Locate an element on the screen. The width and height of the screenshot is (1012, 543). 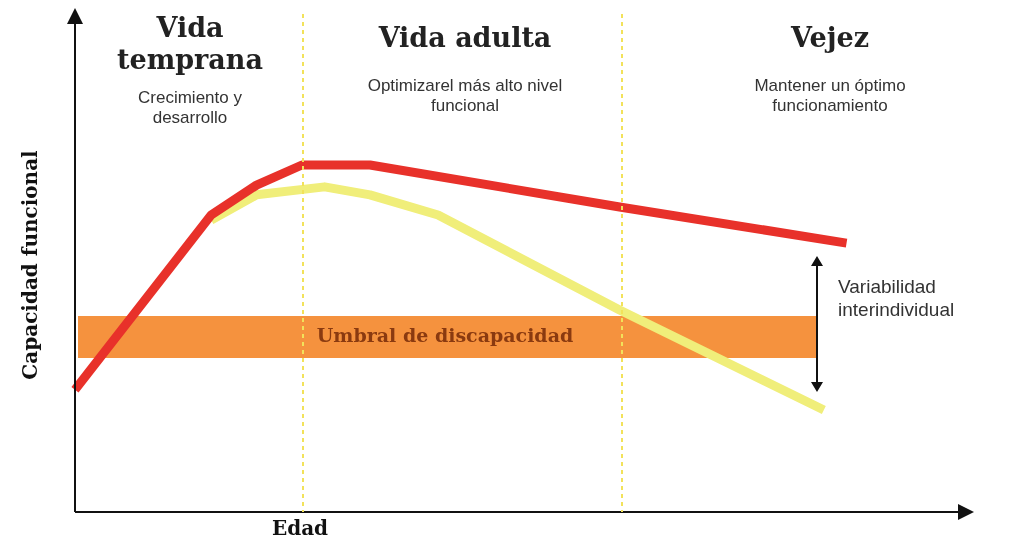
text: Mantener un óptimo funcionamiento is located at coordinates (830, 96).